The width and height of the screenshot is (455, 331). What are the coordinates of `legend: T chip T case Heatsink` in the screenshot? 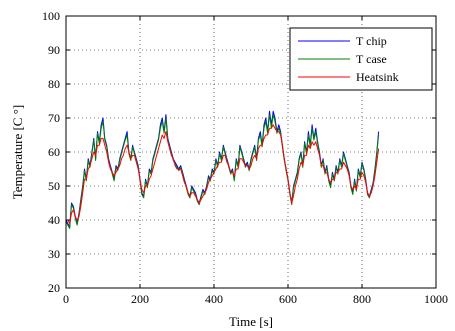 It's located at (361, 59).